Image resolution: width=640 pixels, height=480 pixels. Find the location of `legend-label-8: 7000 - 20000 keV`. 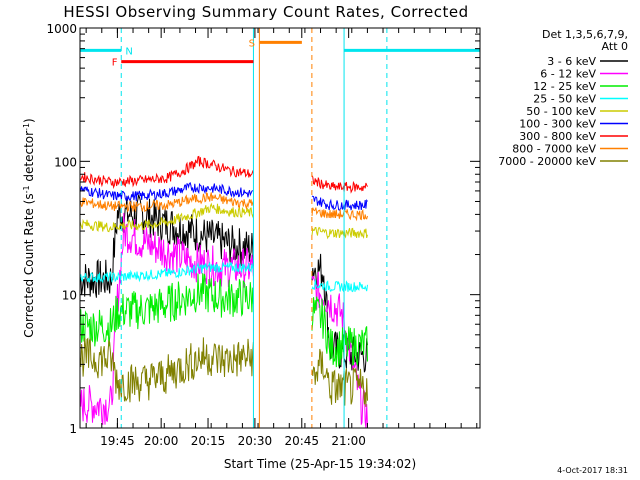

legend-label-8: 7000 - 20000 keV is located at coordinates (547, 161).